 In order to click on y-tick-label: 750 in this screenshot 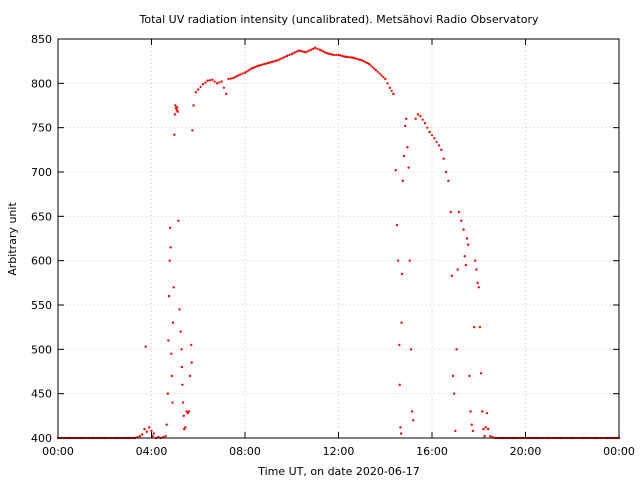, I will do `click(41, 128)`.